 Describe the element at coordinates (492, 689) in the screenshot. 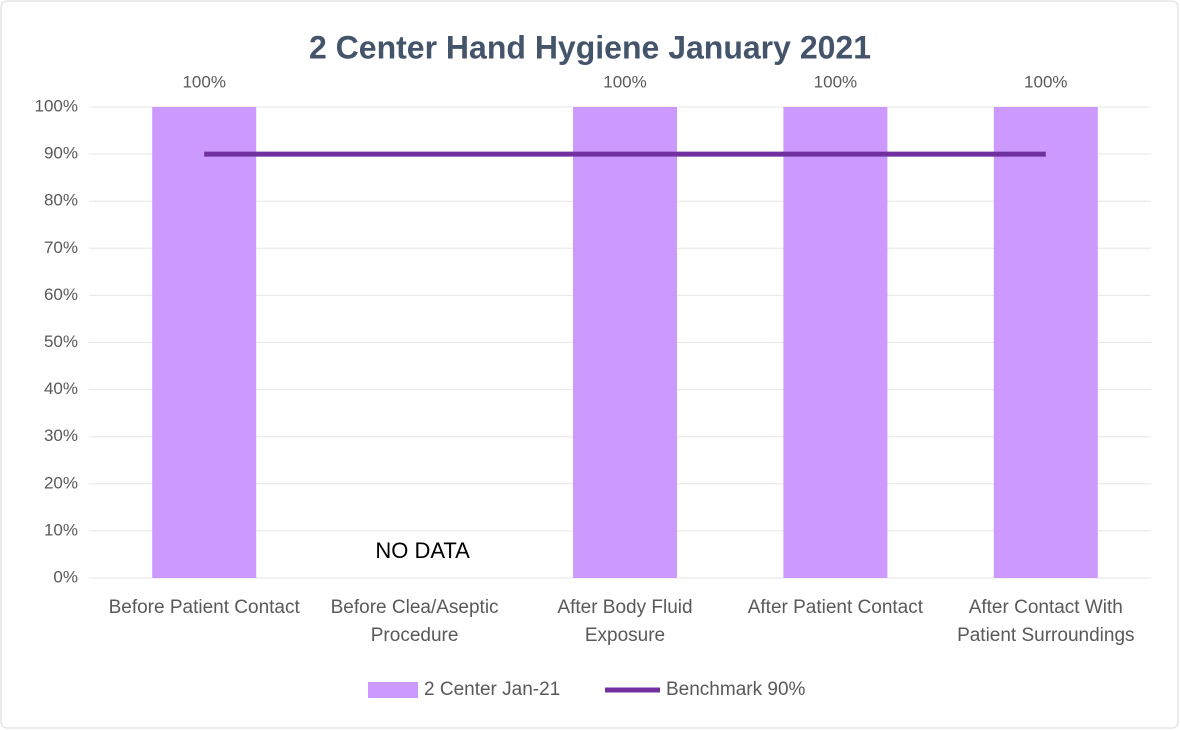

I see `legend-label: 2 Center Jan-21` at that location.